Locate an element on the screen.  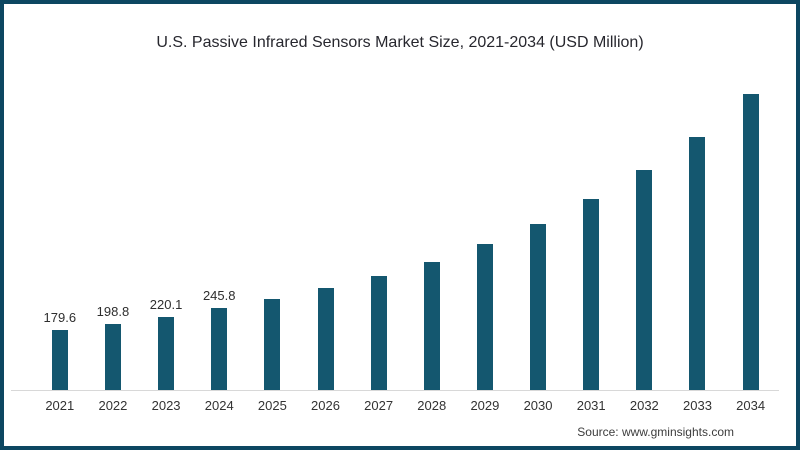
x-axis-label: 2025 is located at coordinates (272, 405).